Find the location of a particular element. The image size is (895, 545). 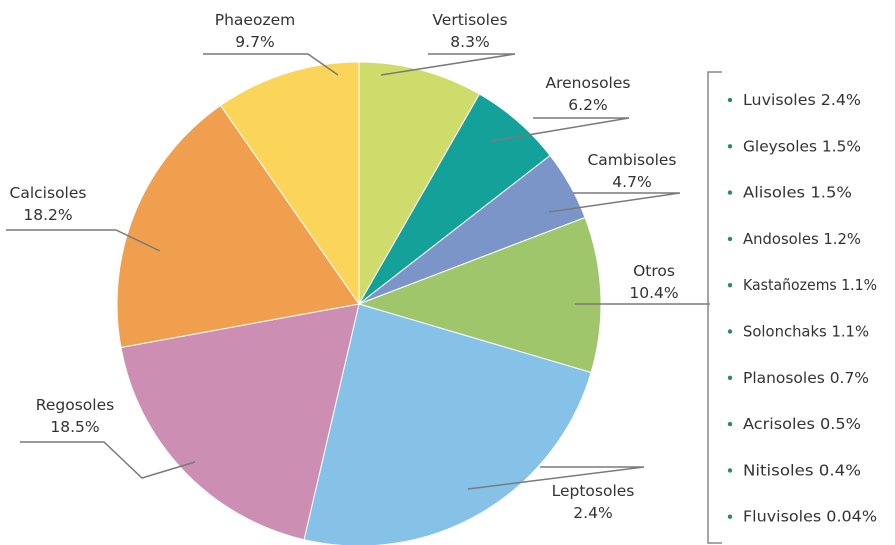

slice-name-otros: Otros is located at coordinates (654, 271).